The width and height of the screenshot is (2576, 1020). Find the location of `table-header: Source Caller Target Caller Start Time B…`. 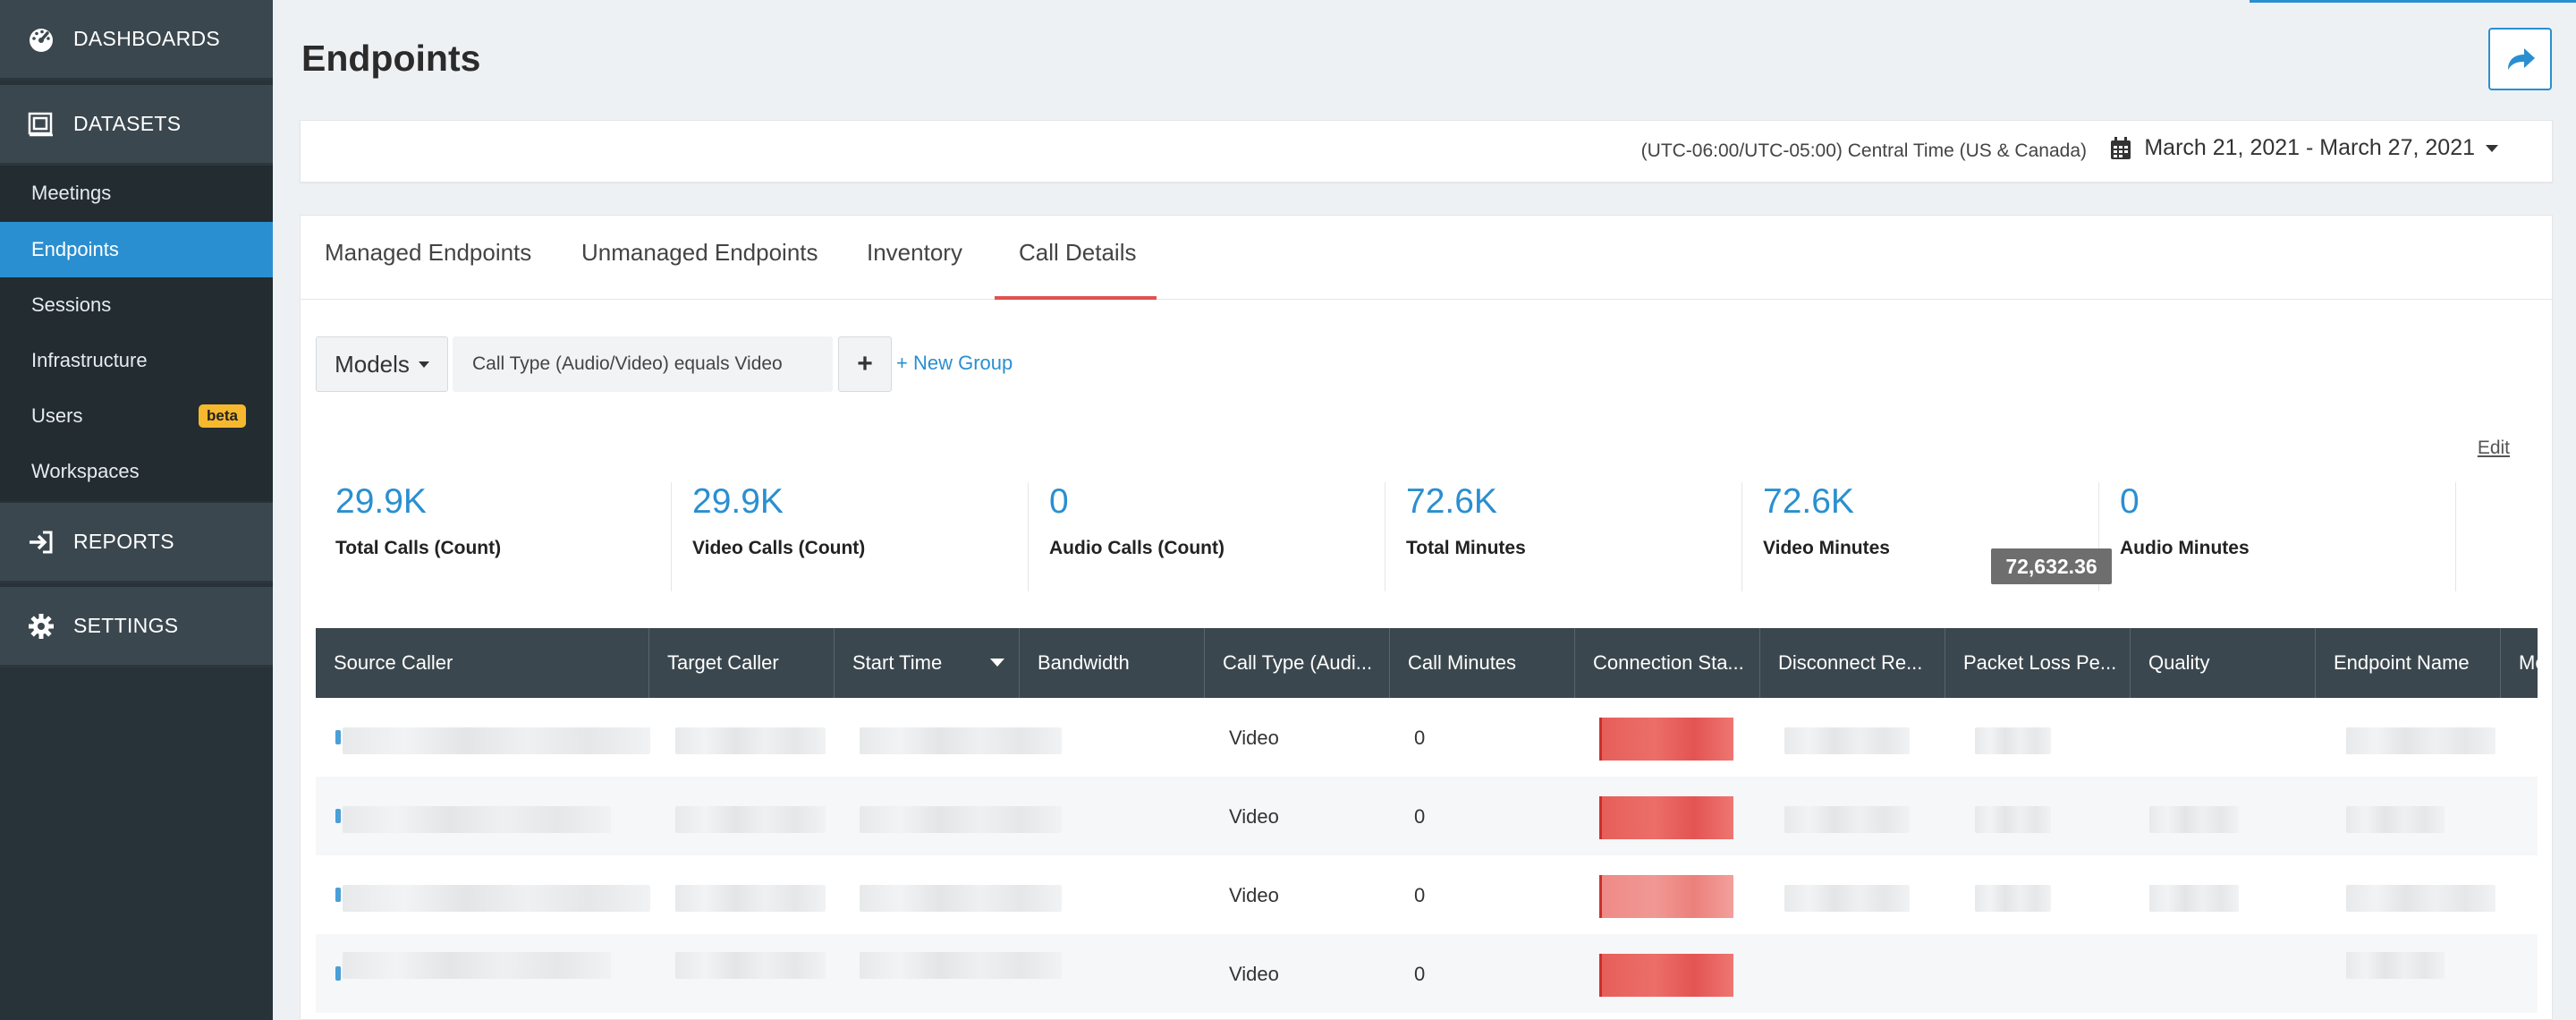

table-header: Source Caller Target Caller Start Time B… is located at coordinates (1427, 663).